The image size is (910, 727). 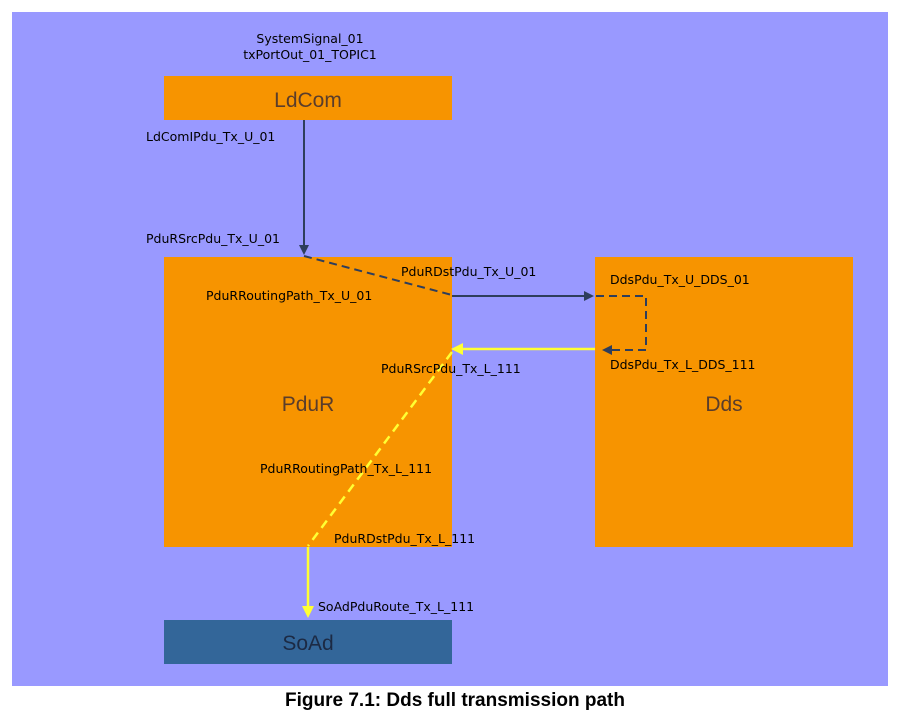 I want to click on dds-title: Dds, so click(x=723, y=404).